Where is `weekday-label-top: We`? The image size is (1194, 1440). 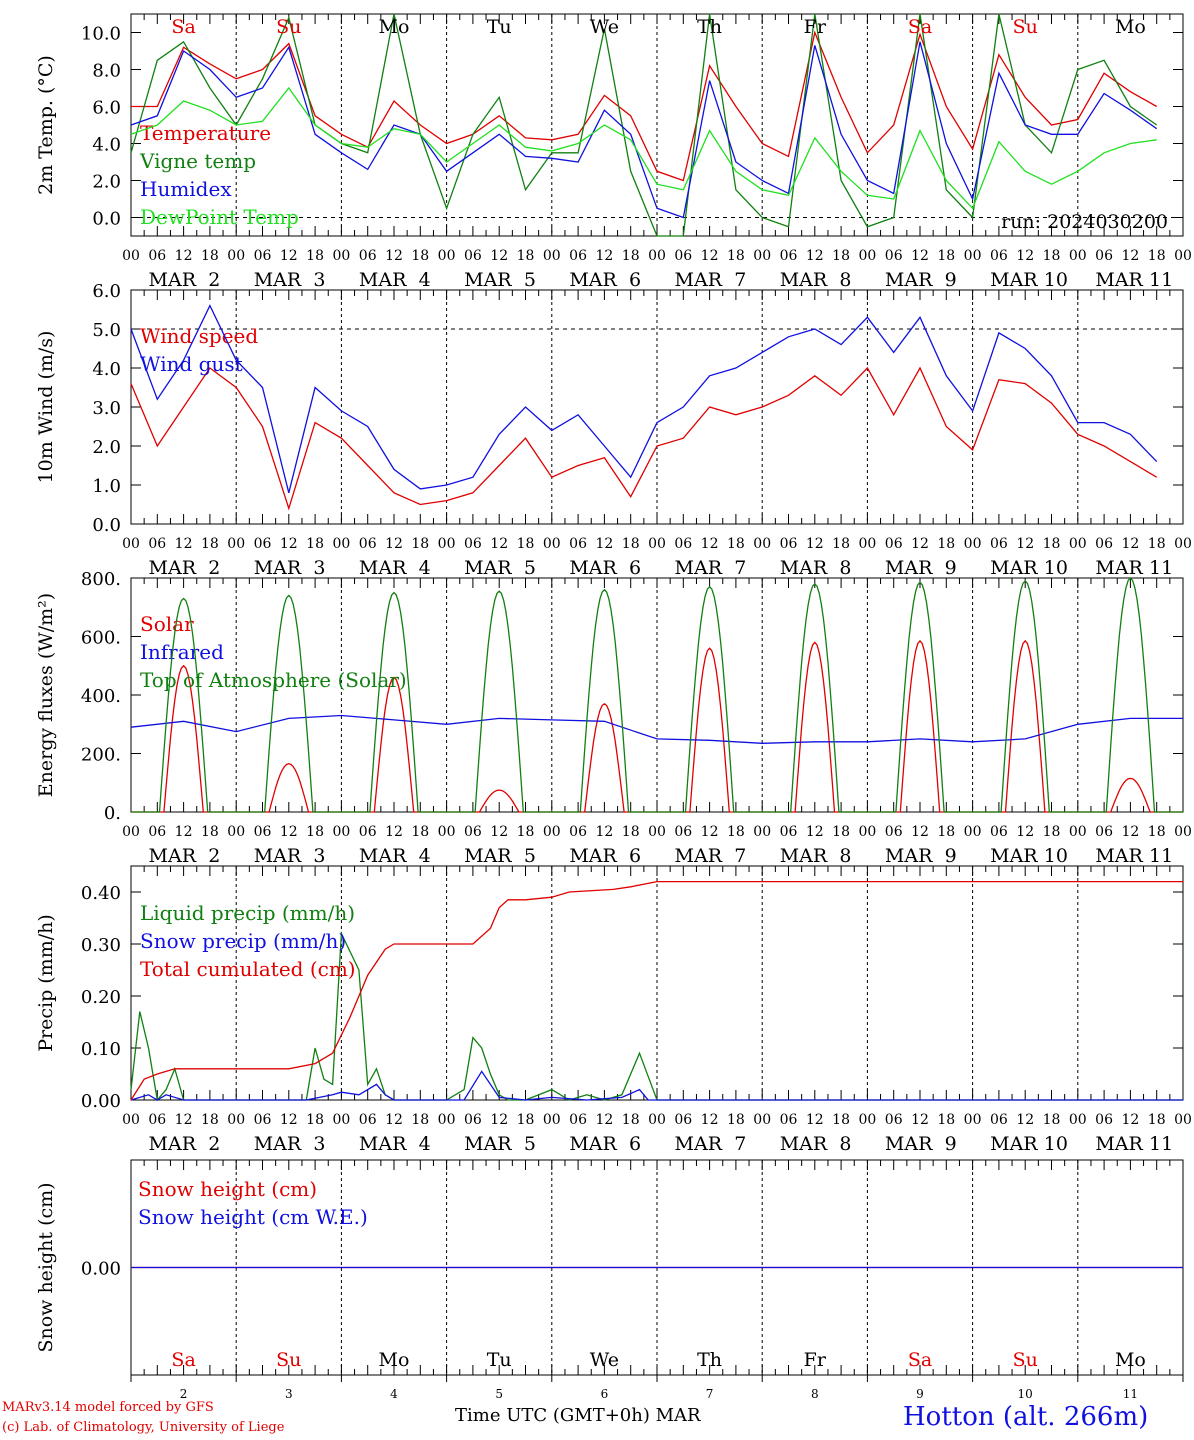 weekday-label-top: We is located at coordinates (604, 27).